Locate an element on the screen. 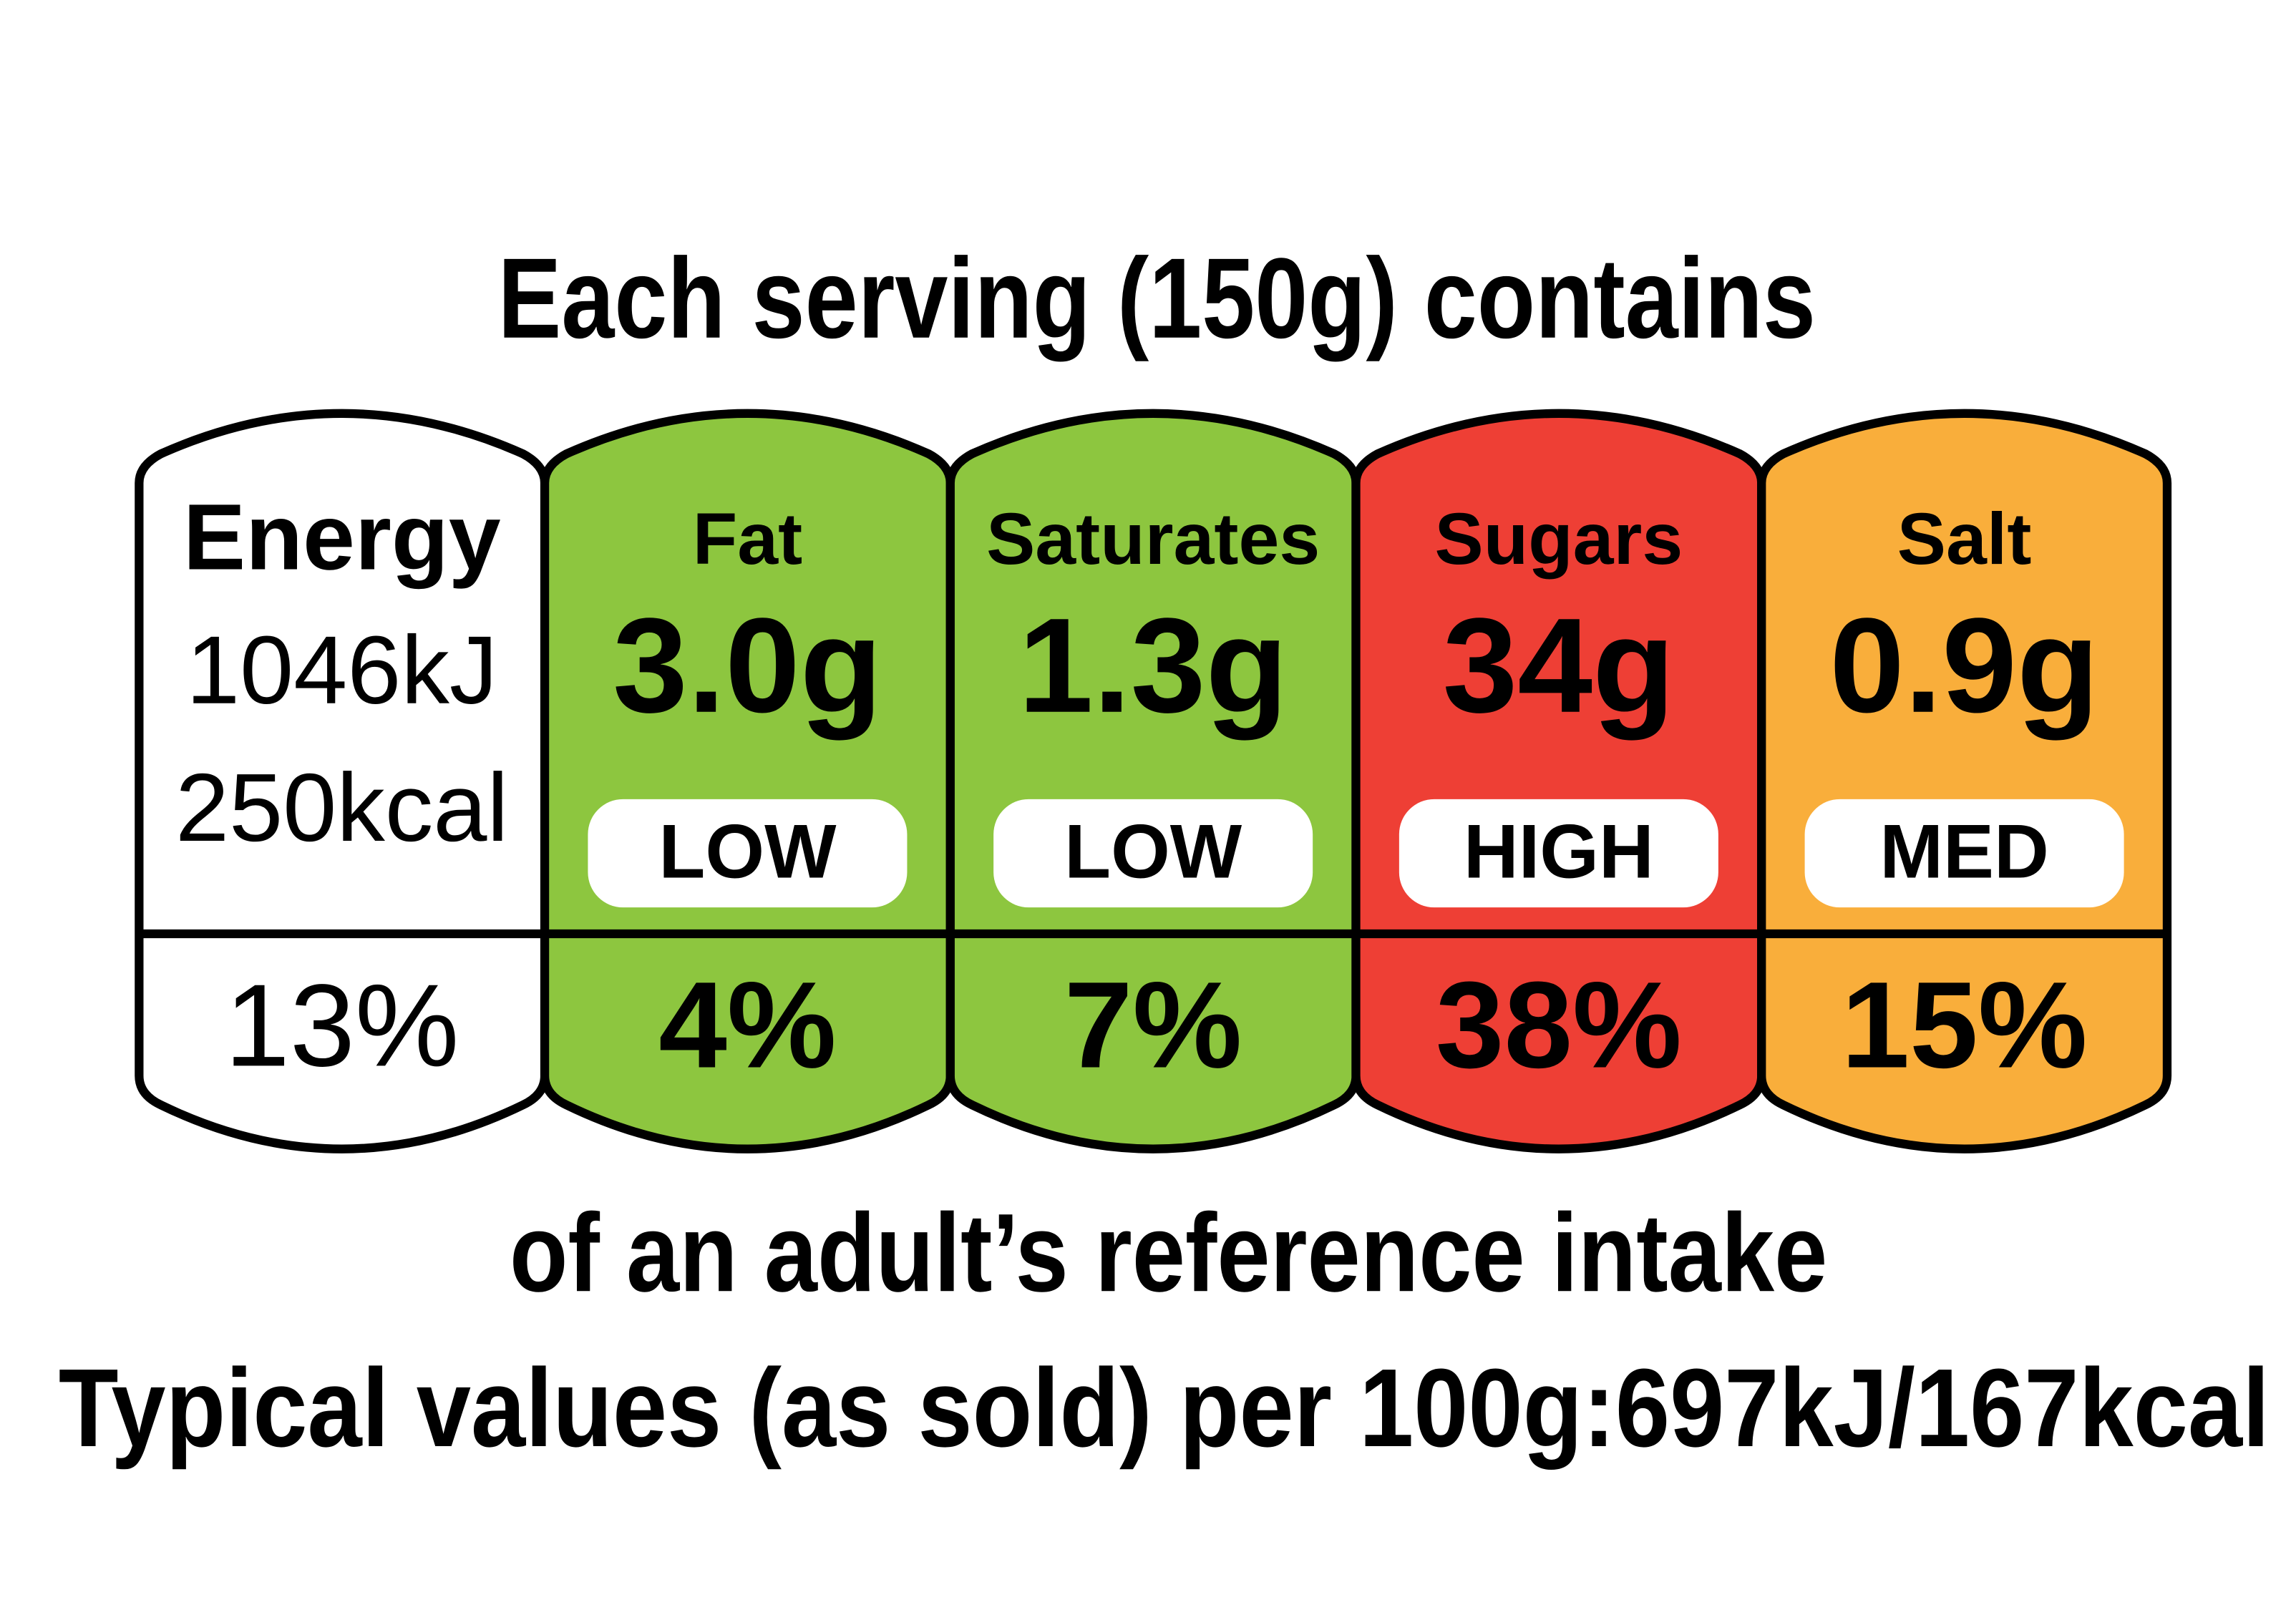 The image size is (2296, 1610). amount: 1.3g is located at coordinates (1153, 665).